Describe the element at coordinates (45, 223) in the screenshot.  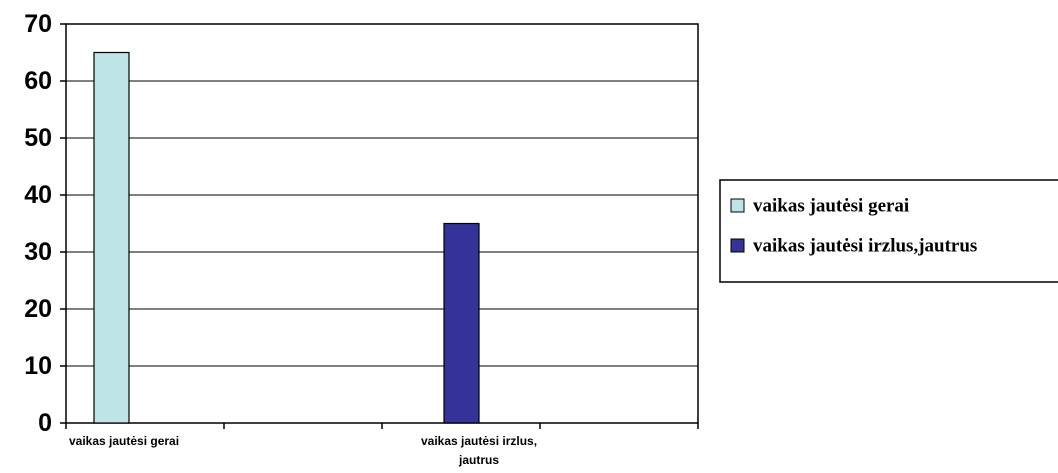
I see `y-axis: 0 10 20 30 40 50 60 70` at that location.